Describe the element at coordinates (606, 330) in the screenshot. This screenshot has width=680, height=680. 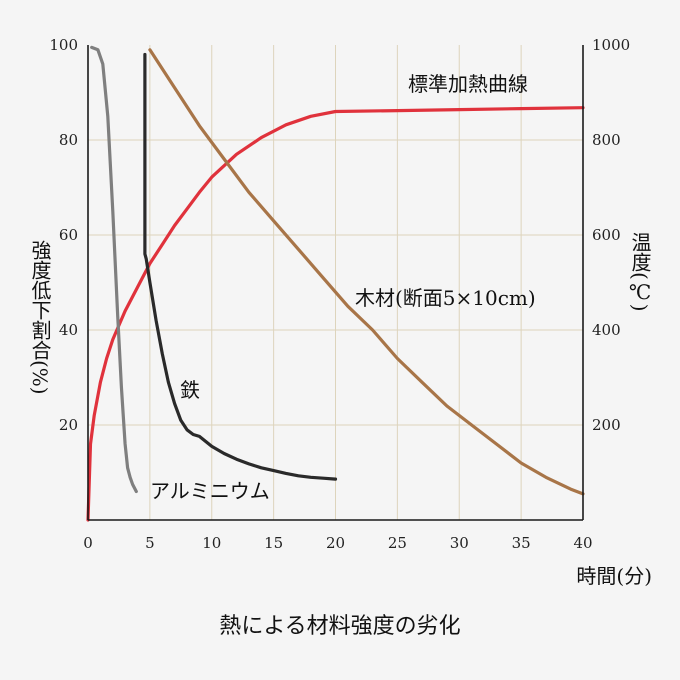
I see `y-right-tick-label: 400` at that location.